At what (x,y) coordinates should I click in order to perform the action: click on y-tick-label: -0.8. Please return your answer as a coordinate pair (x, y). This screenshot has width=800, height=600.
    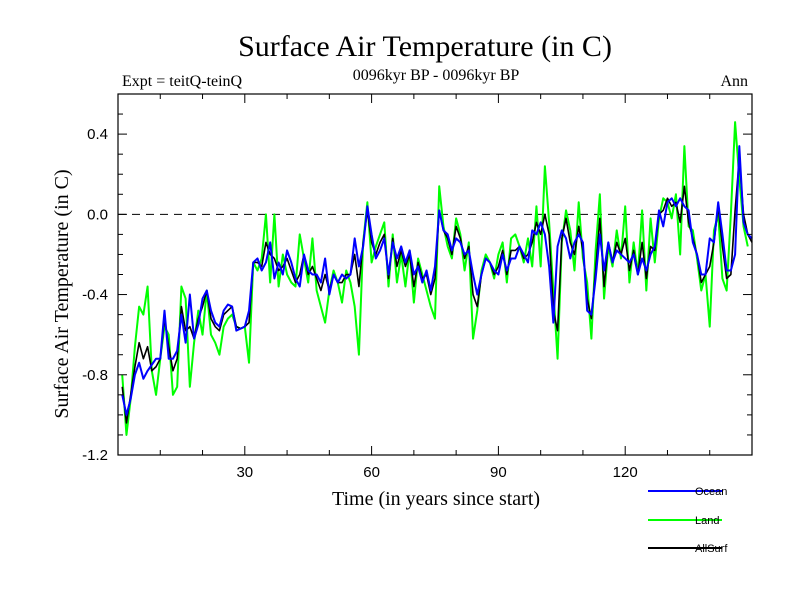
    Looking at the image, I should click on (95, 375).